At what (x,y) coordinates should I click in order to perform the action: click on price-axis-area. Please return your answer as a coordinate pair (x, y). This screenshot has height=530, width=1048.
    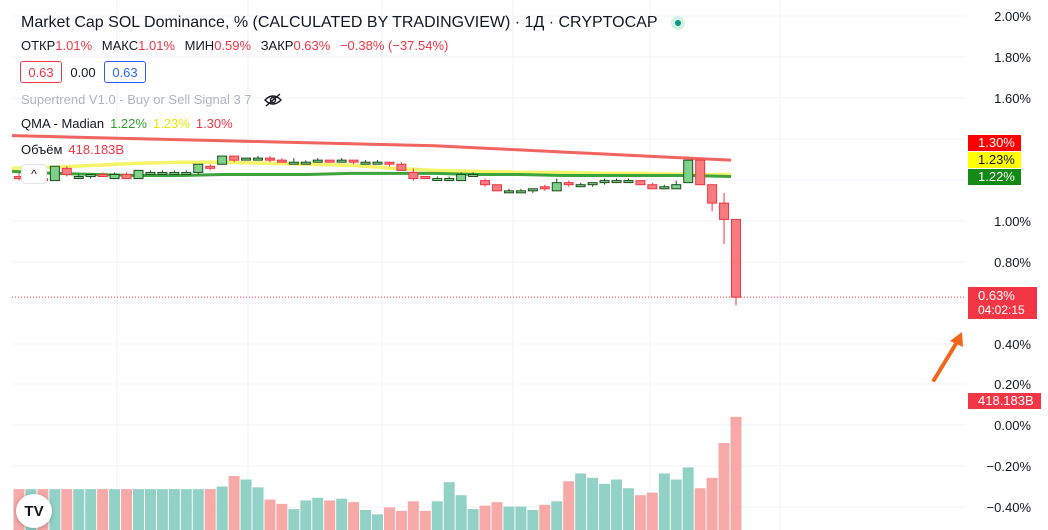
    Looking at the image, I should click on (1006, 265).